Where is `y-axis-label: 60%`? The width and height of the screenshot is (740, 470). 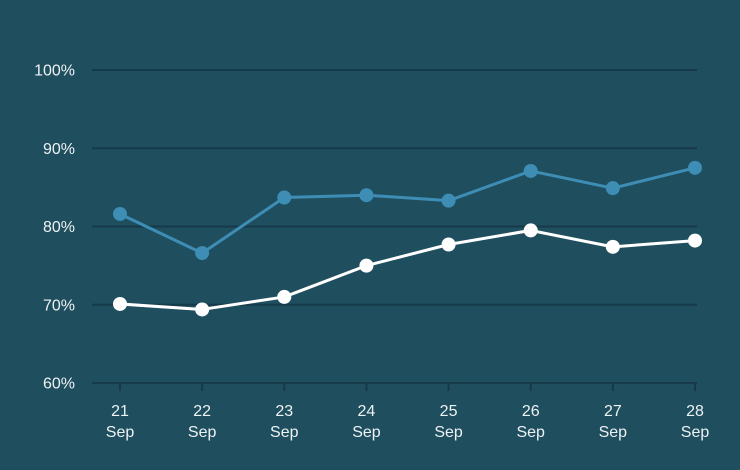 y-axis-label: 60% is located at coordinates (59, 384).